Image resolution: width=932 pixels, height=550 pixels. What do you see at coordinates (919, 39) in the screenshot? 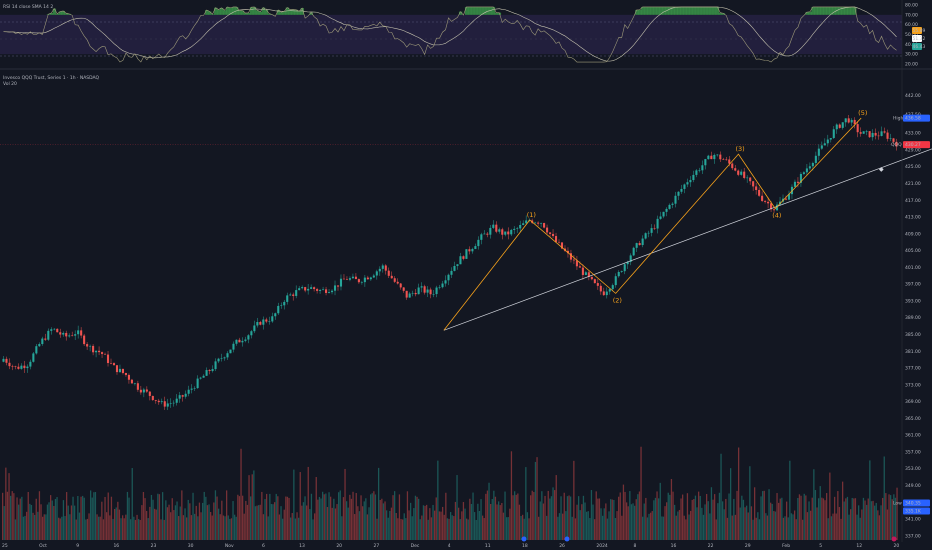
I see `rsi-badge: 51.32` at bounding box center [919, 39].